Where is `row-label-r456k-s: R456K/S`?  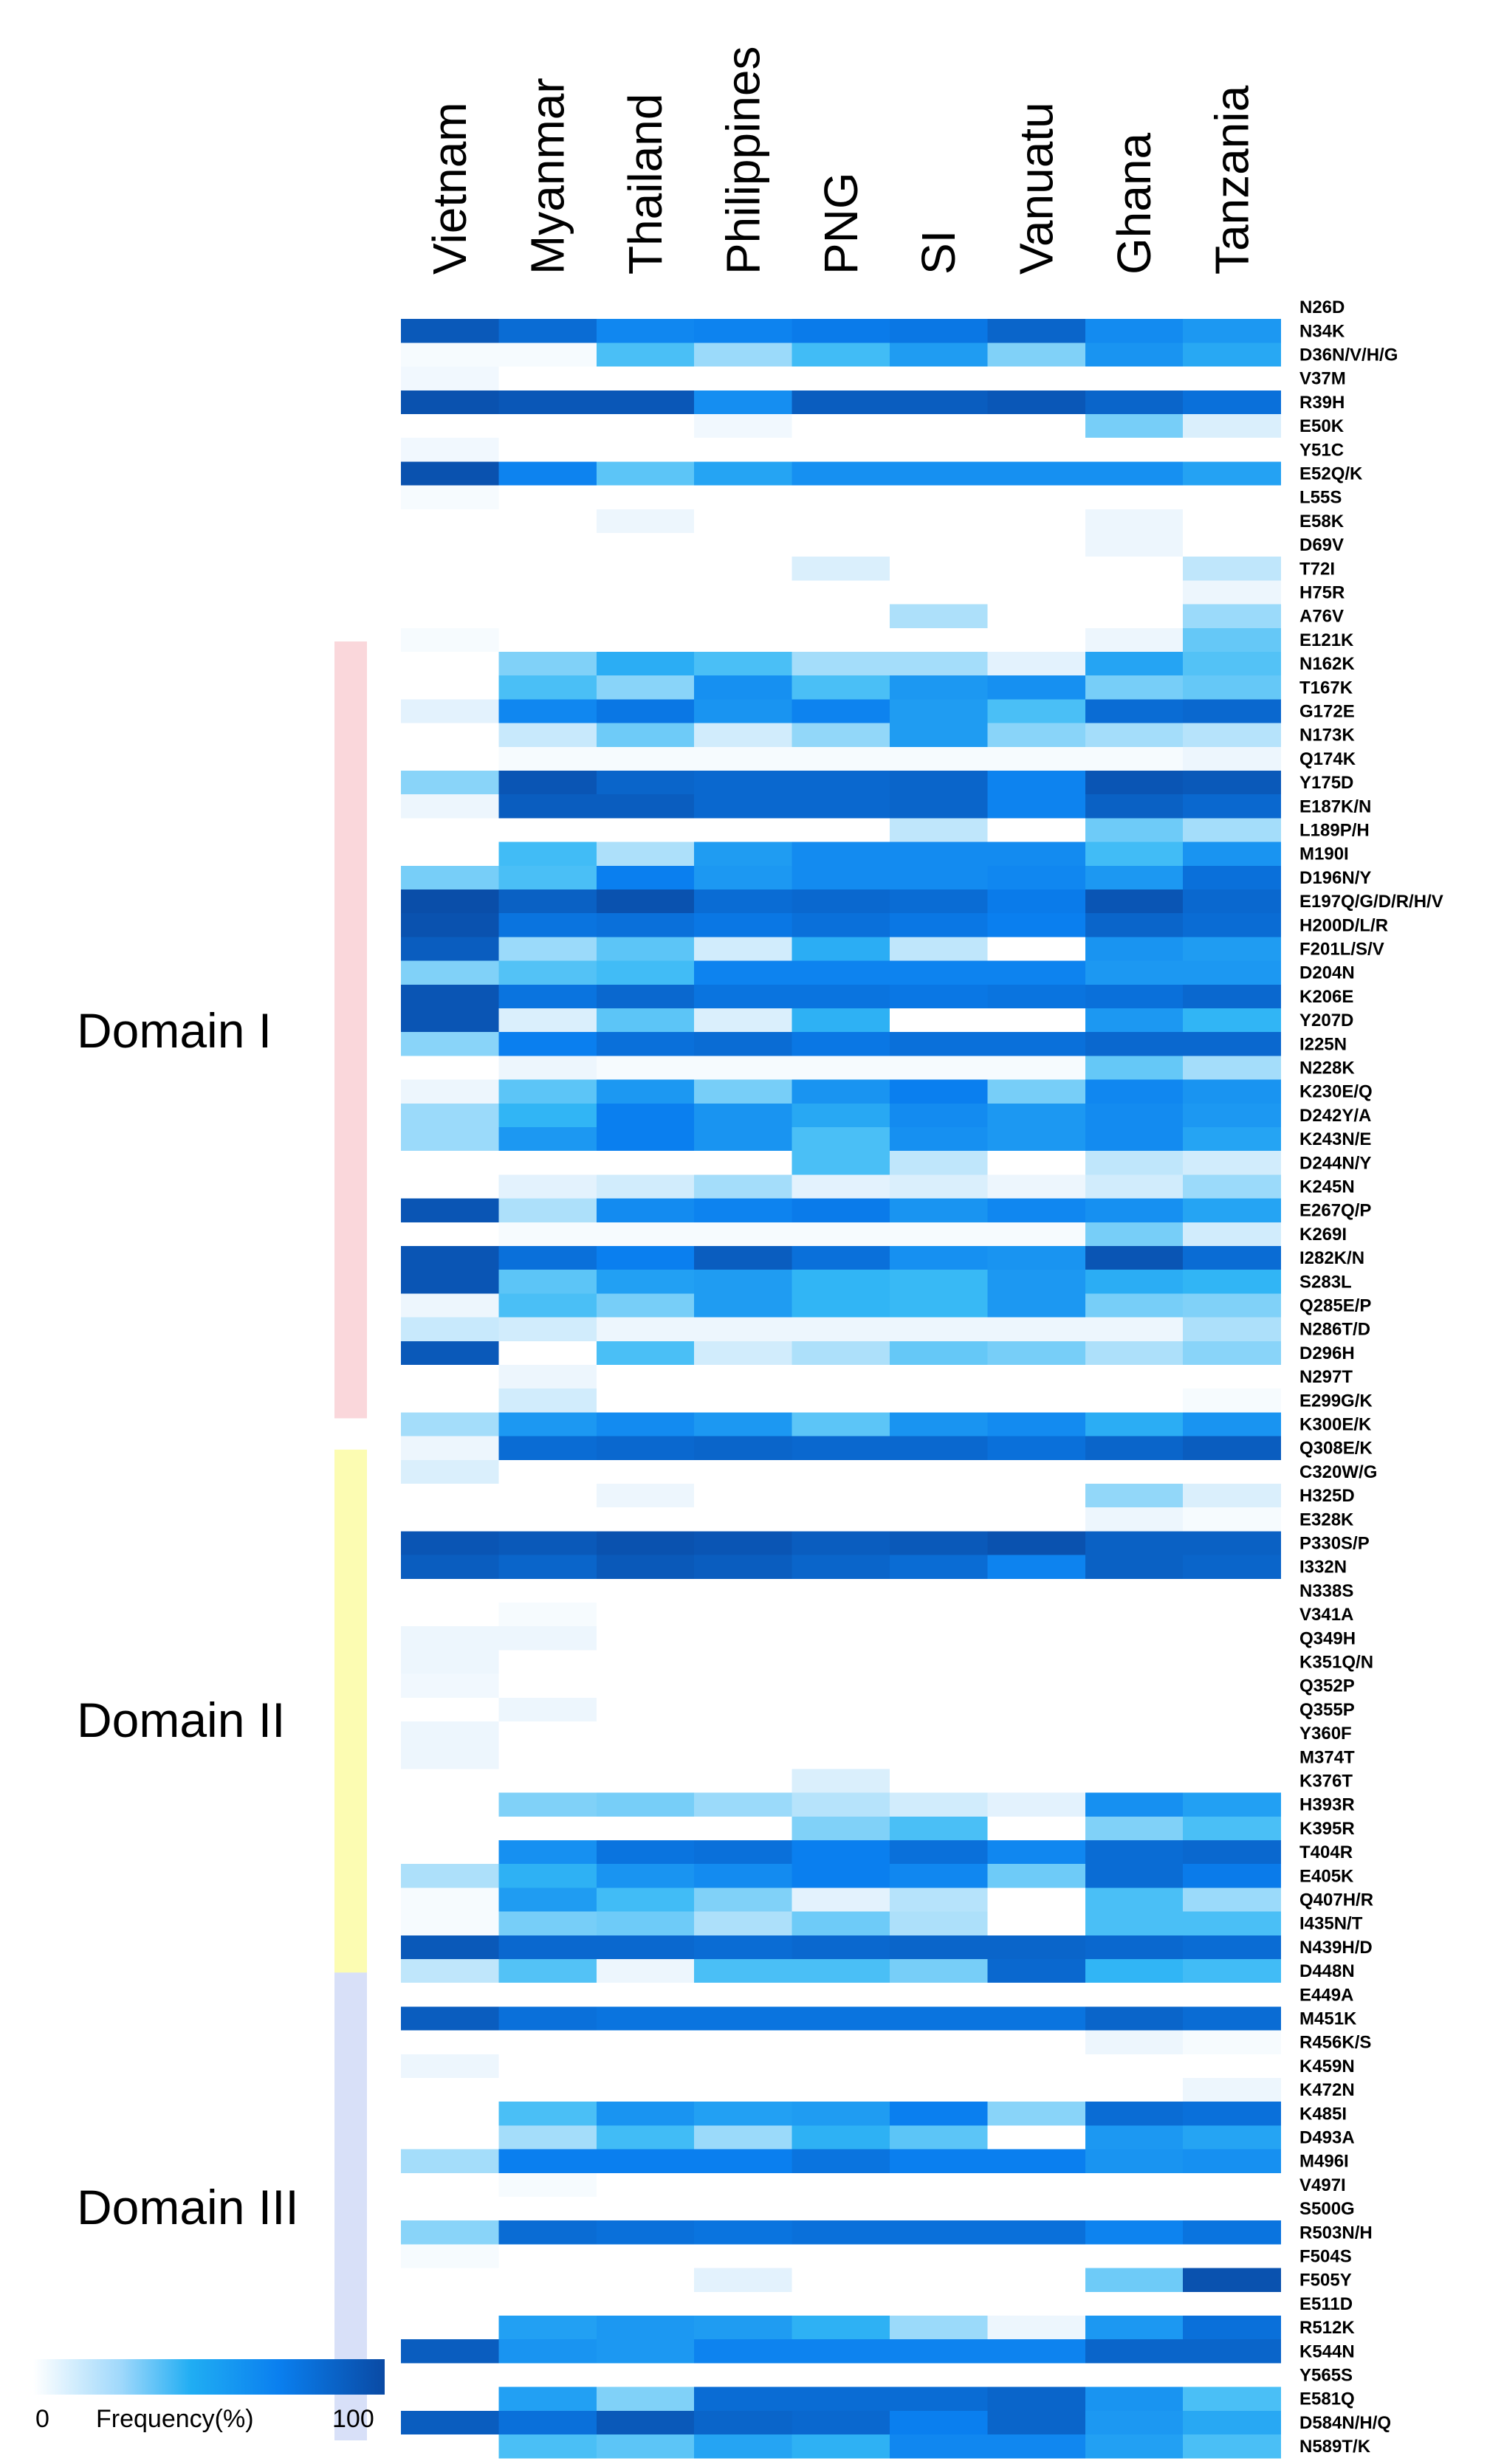 row-label-r456k-s: R456K/S is located at coordinates (1335, 2043).